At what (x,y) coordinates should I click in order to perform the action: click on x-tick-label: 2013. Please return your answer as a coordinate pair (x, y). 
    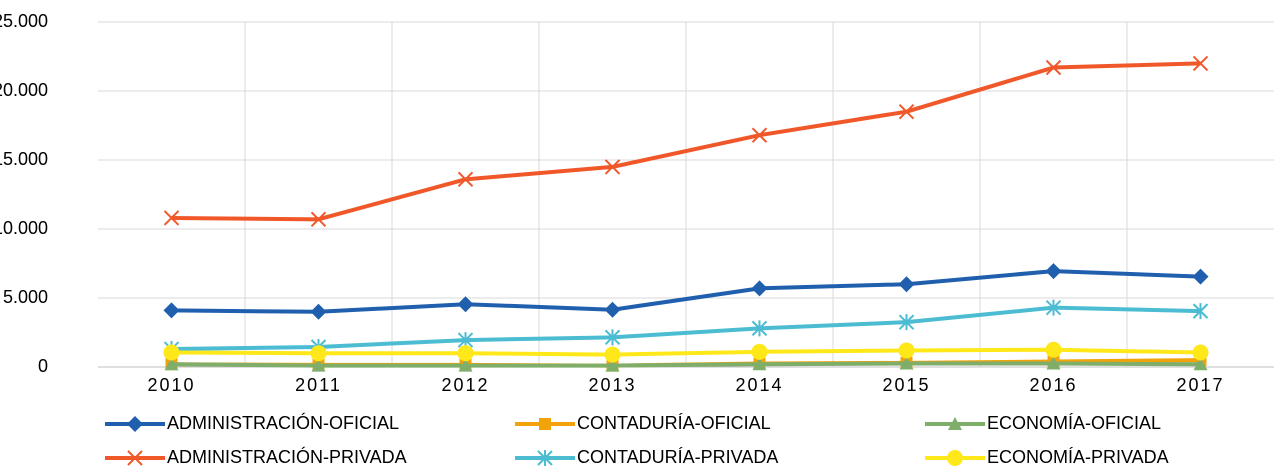
    Looking at the image, I should click on (612, 385).